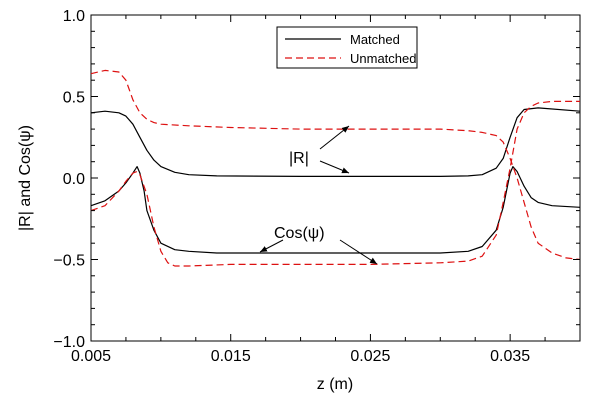 The image size is (596, 397). What do you see at coordinates (271, 246) in the screenshot?
I see `annotation-cos-arrow-left` at bounding box center [271, 246].